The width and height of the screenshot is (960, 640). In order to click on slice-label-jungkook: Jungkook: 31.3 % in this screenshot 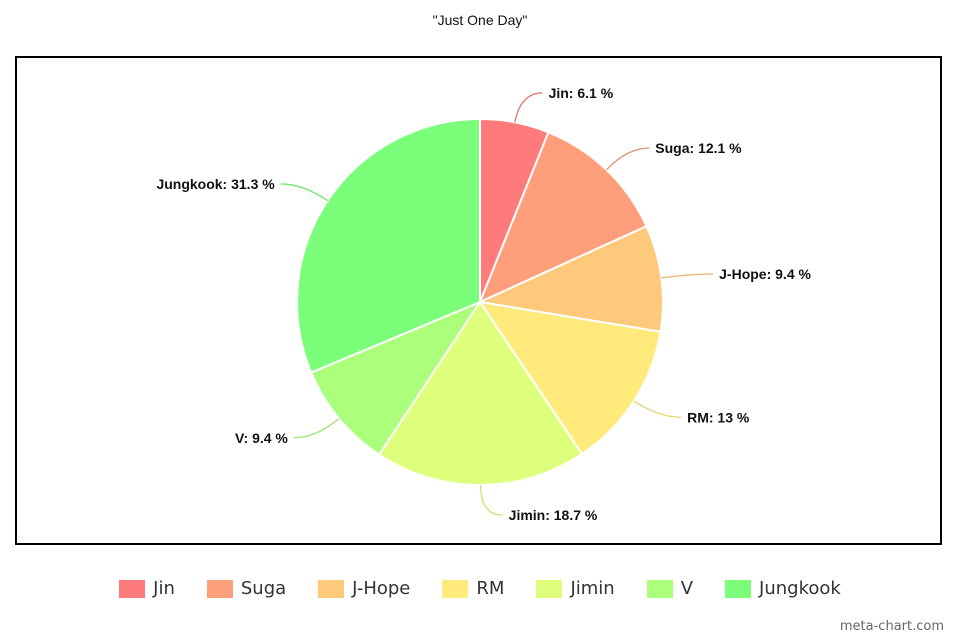, I will do `click(215, 184)`.